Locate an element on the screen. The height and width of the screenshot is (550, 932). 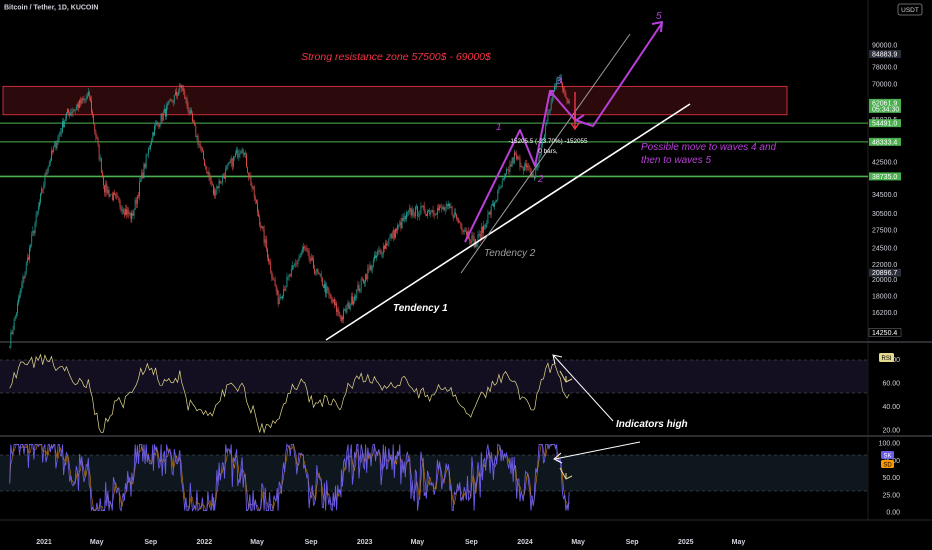
resistance-zone is located at coordinates (395, 100).